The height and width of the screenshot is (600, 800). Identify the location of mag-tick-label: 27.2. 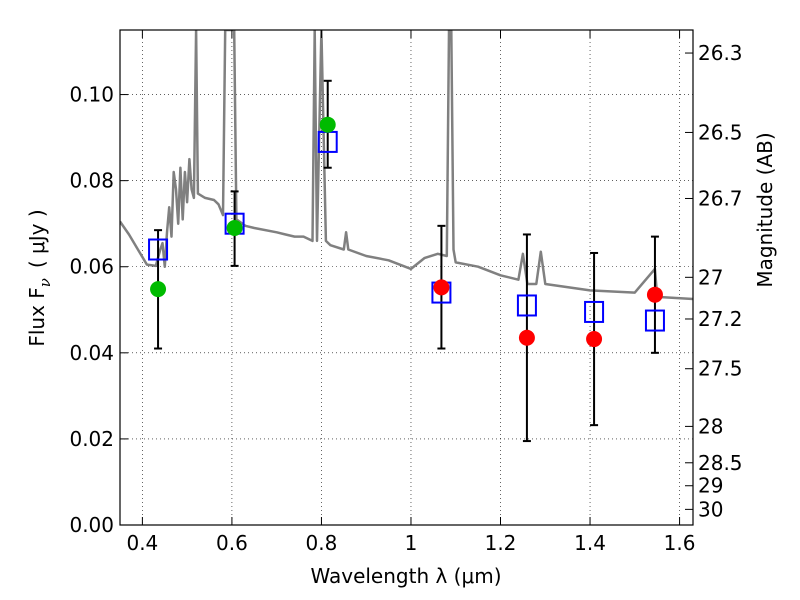
(720, 319).